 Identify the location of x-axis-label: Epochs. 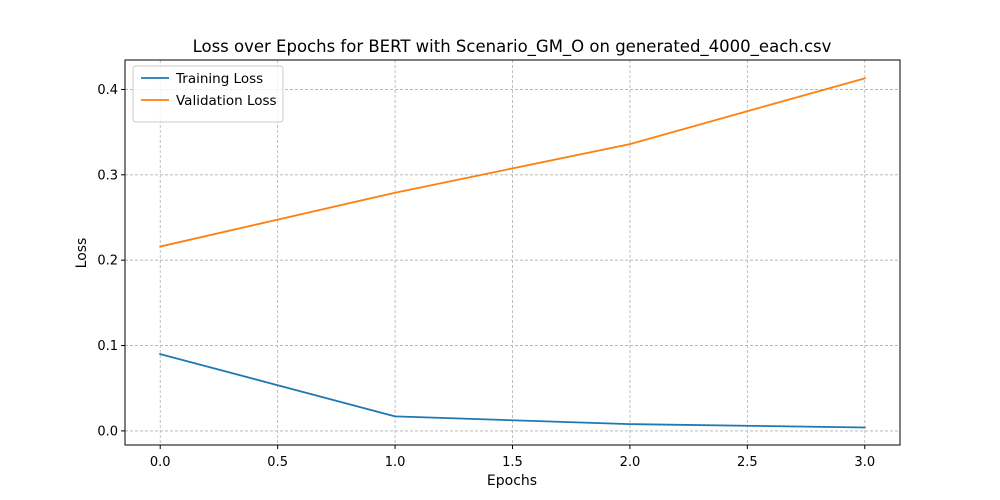
(512, 481).